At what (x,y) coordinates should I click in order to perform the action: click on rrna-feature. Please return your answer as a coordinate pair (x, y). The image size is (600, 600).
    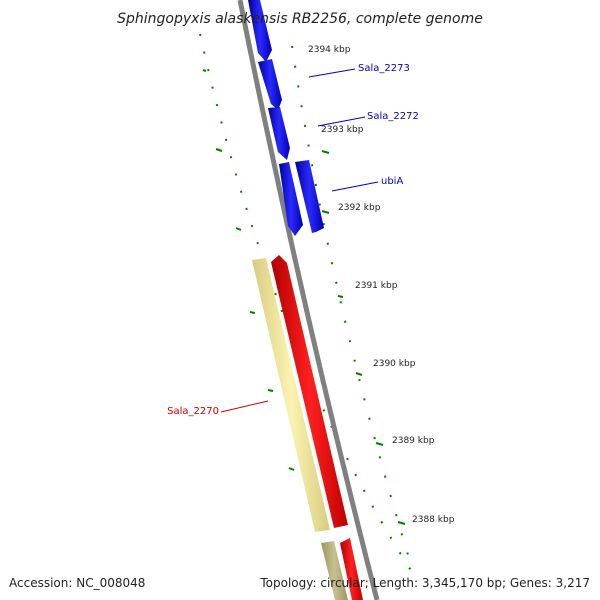
    Looking at the image, I should click on (291, 395).